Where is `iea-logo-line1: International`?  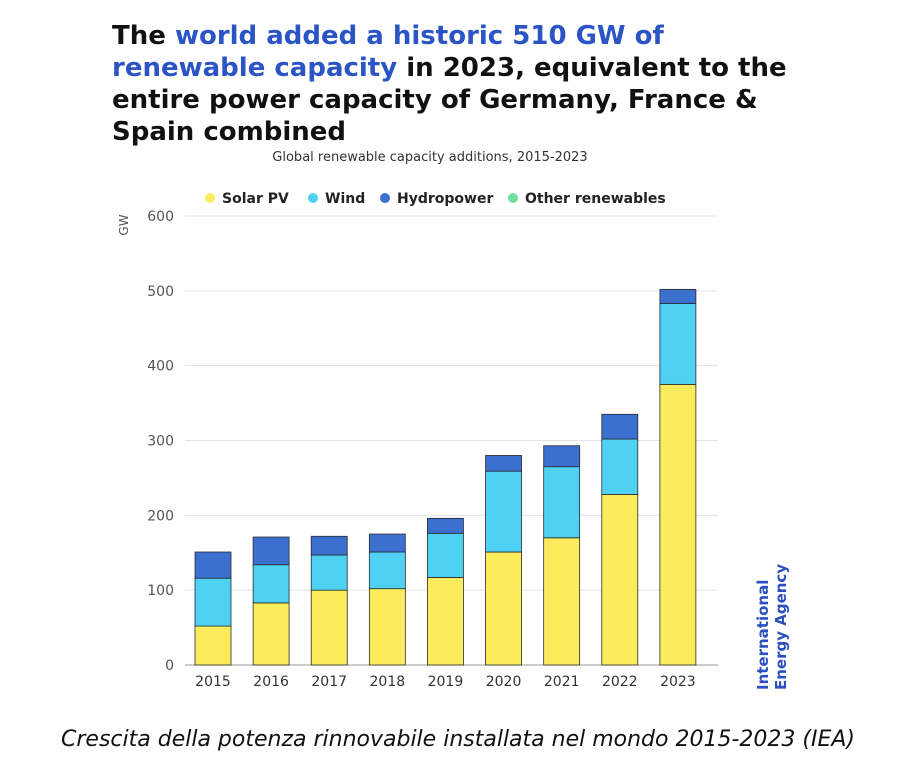
iea-logo-line1: International is located at coordinates (763, 634).